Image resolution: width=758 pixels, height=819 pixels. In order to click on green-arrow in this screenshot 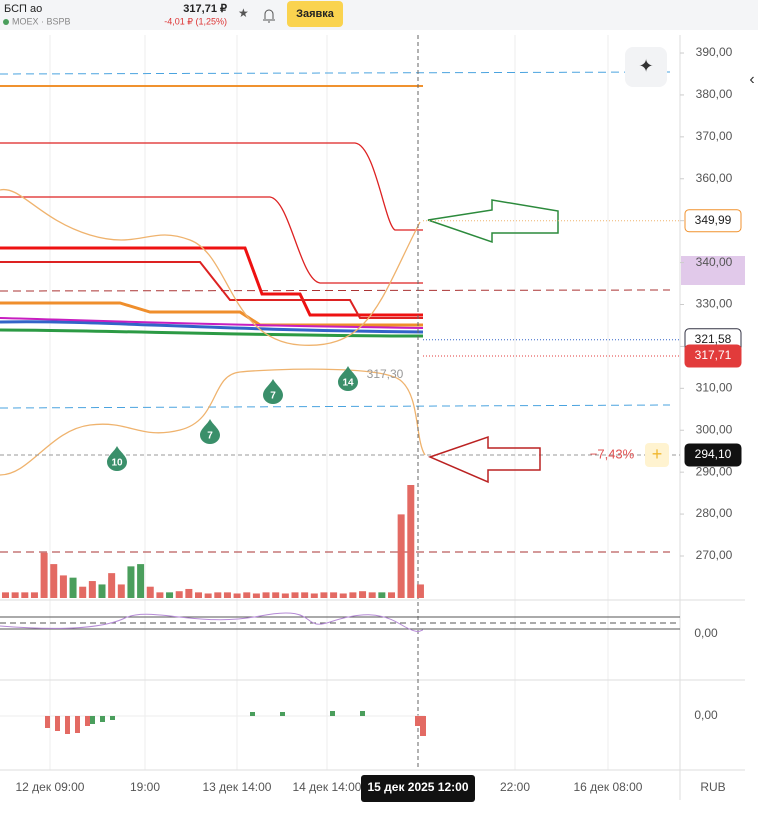, I will do `click(493, 221)`.